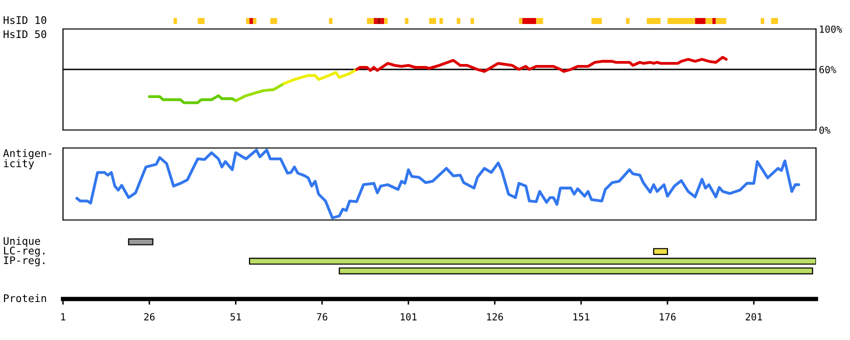 The image size is (850, 340). Describe the element at coordinates (831, 29) in the screenshot. I see `y-tick-label: 100%` at that location.